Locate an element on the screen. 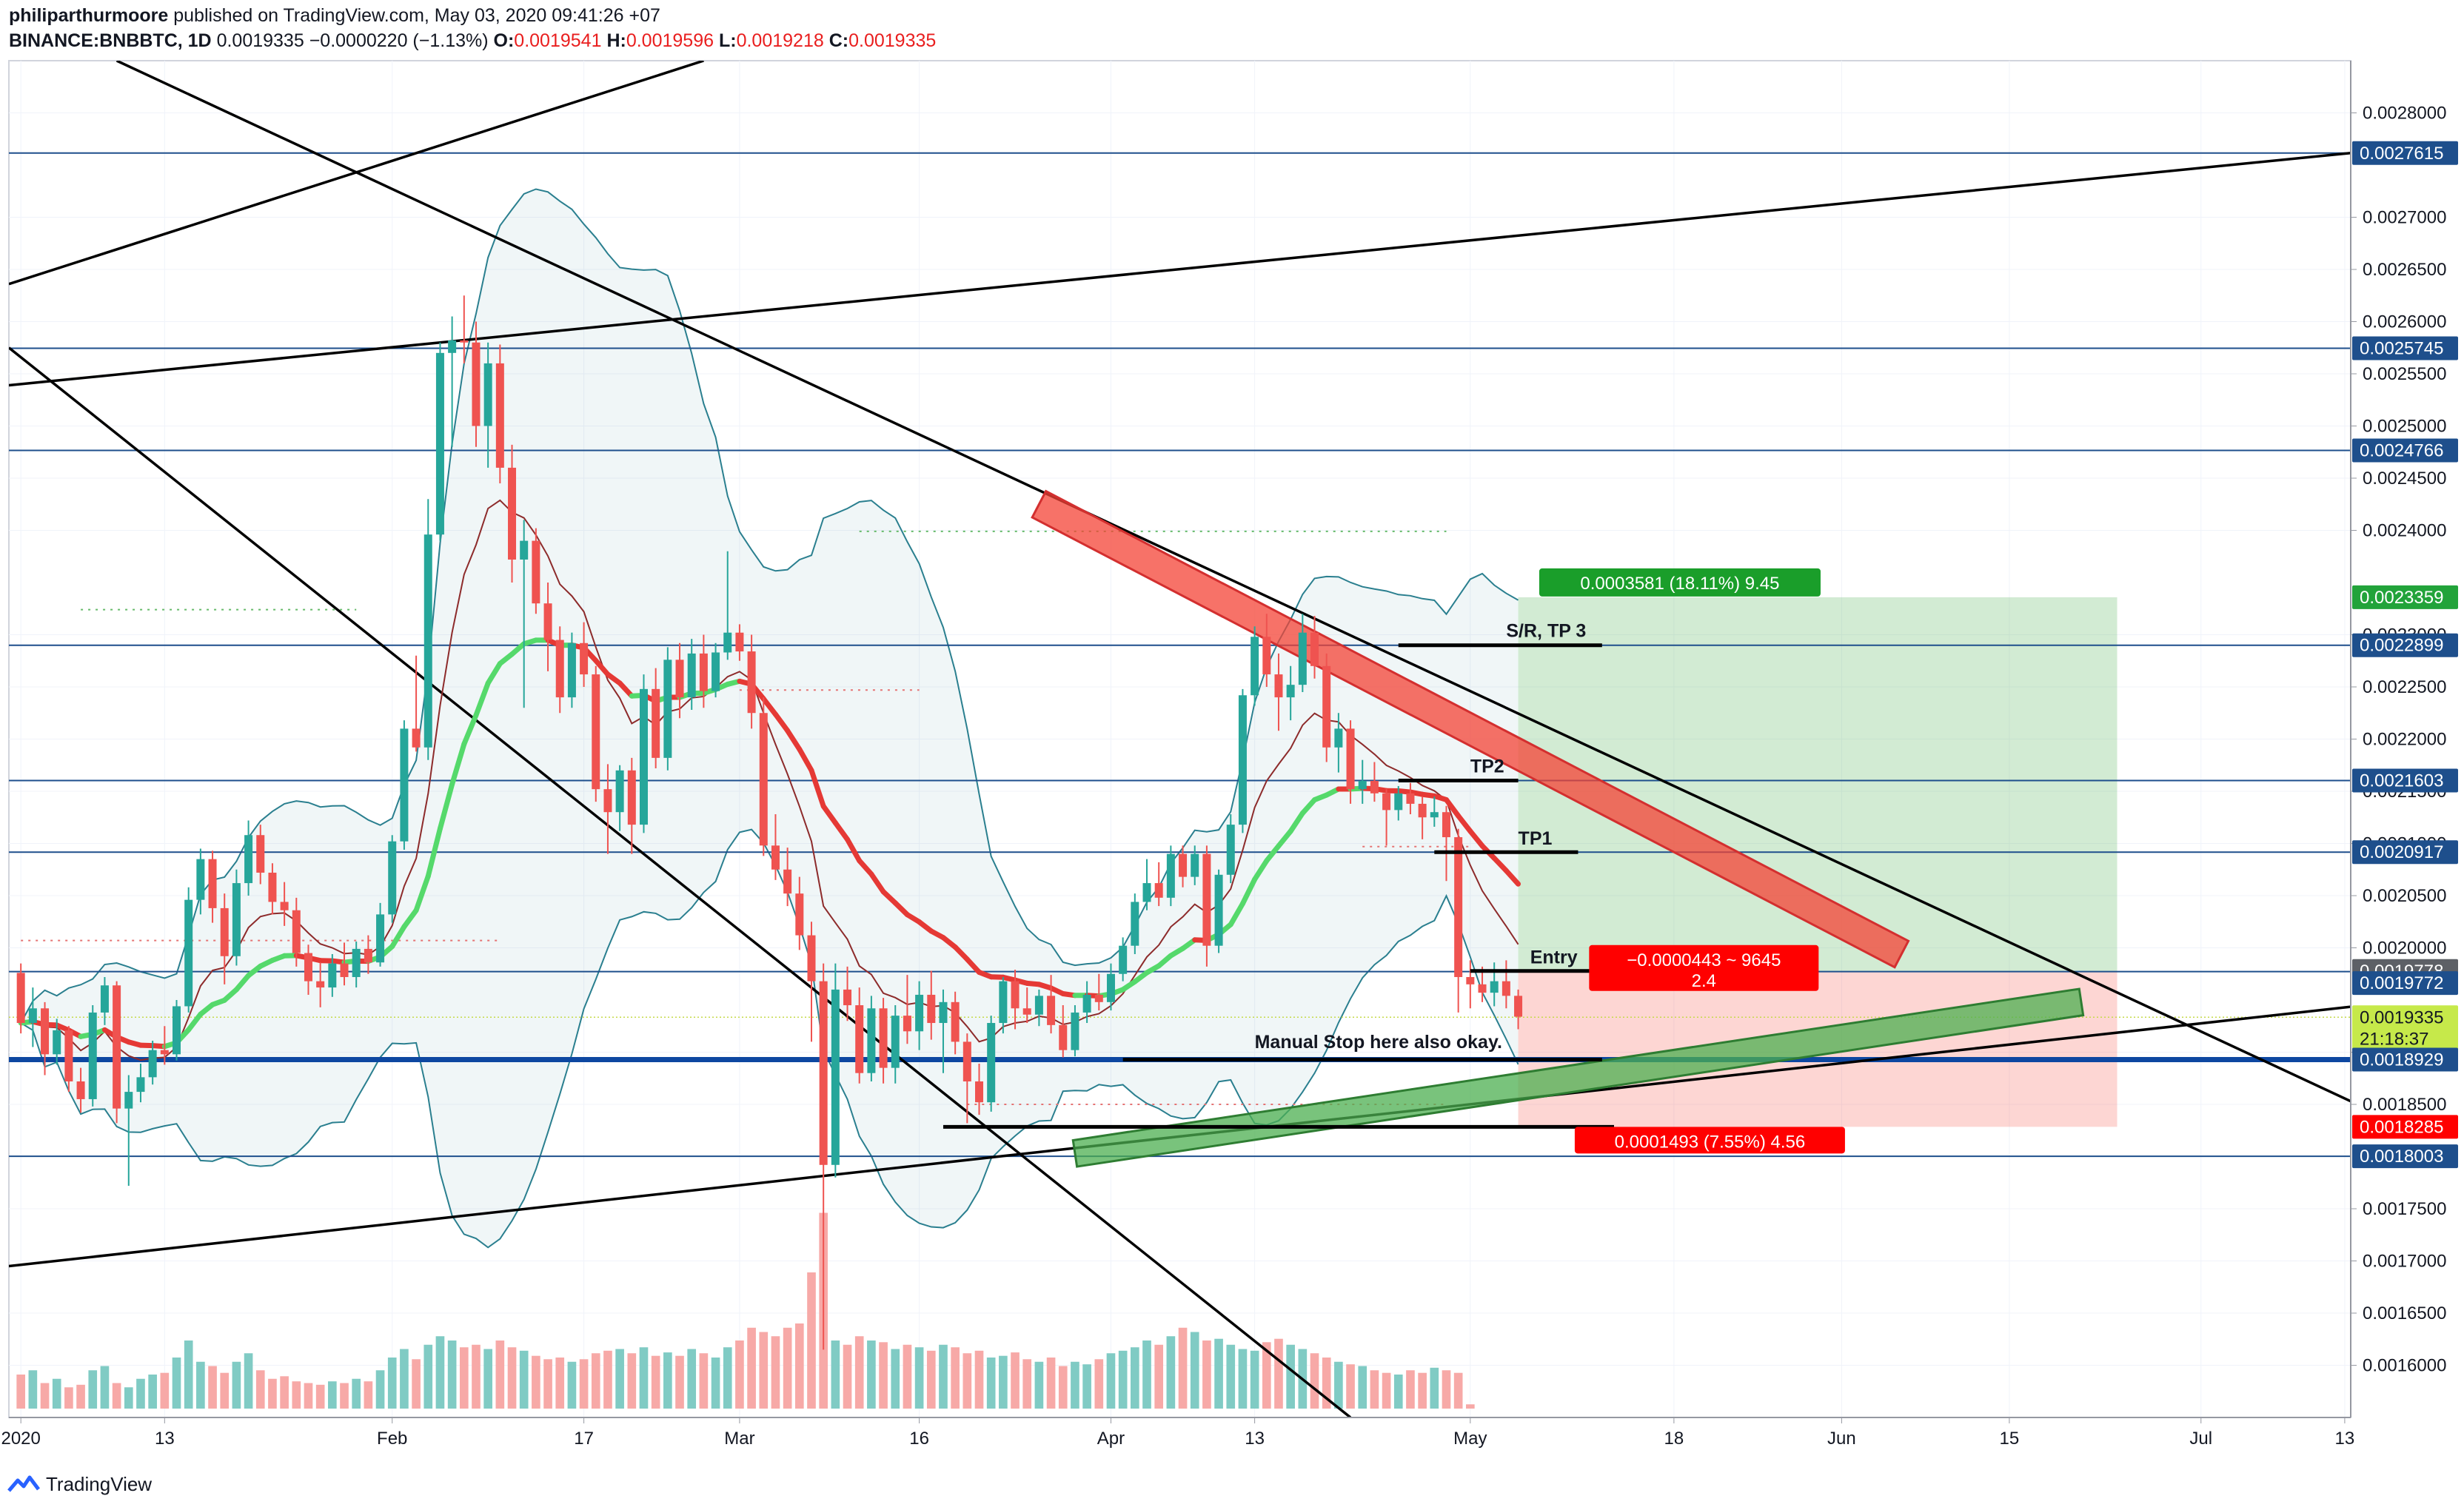 This screenshot has height=1510, width=2464. x-tick-label: Mar is located at coordinates (739, 1439).